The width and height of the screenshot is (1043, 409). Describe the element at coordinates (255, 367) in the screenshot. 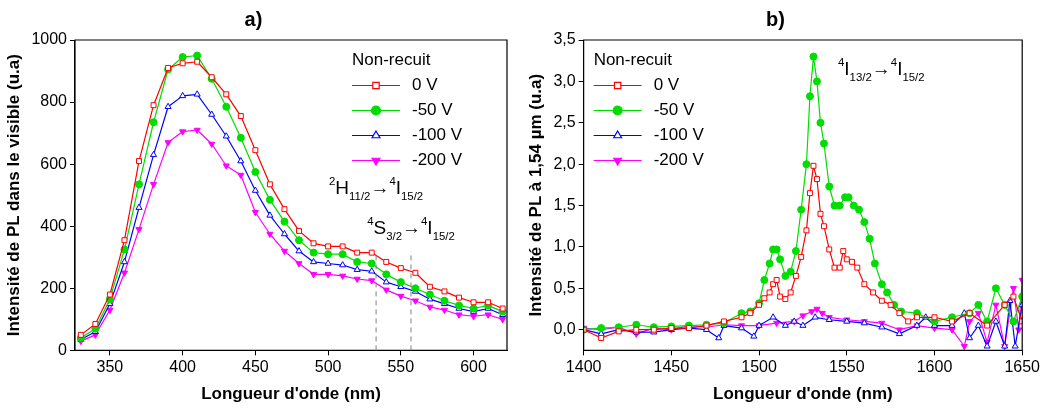

I see `x-tick-label: 450` at that location.